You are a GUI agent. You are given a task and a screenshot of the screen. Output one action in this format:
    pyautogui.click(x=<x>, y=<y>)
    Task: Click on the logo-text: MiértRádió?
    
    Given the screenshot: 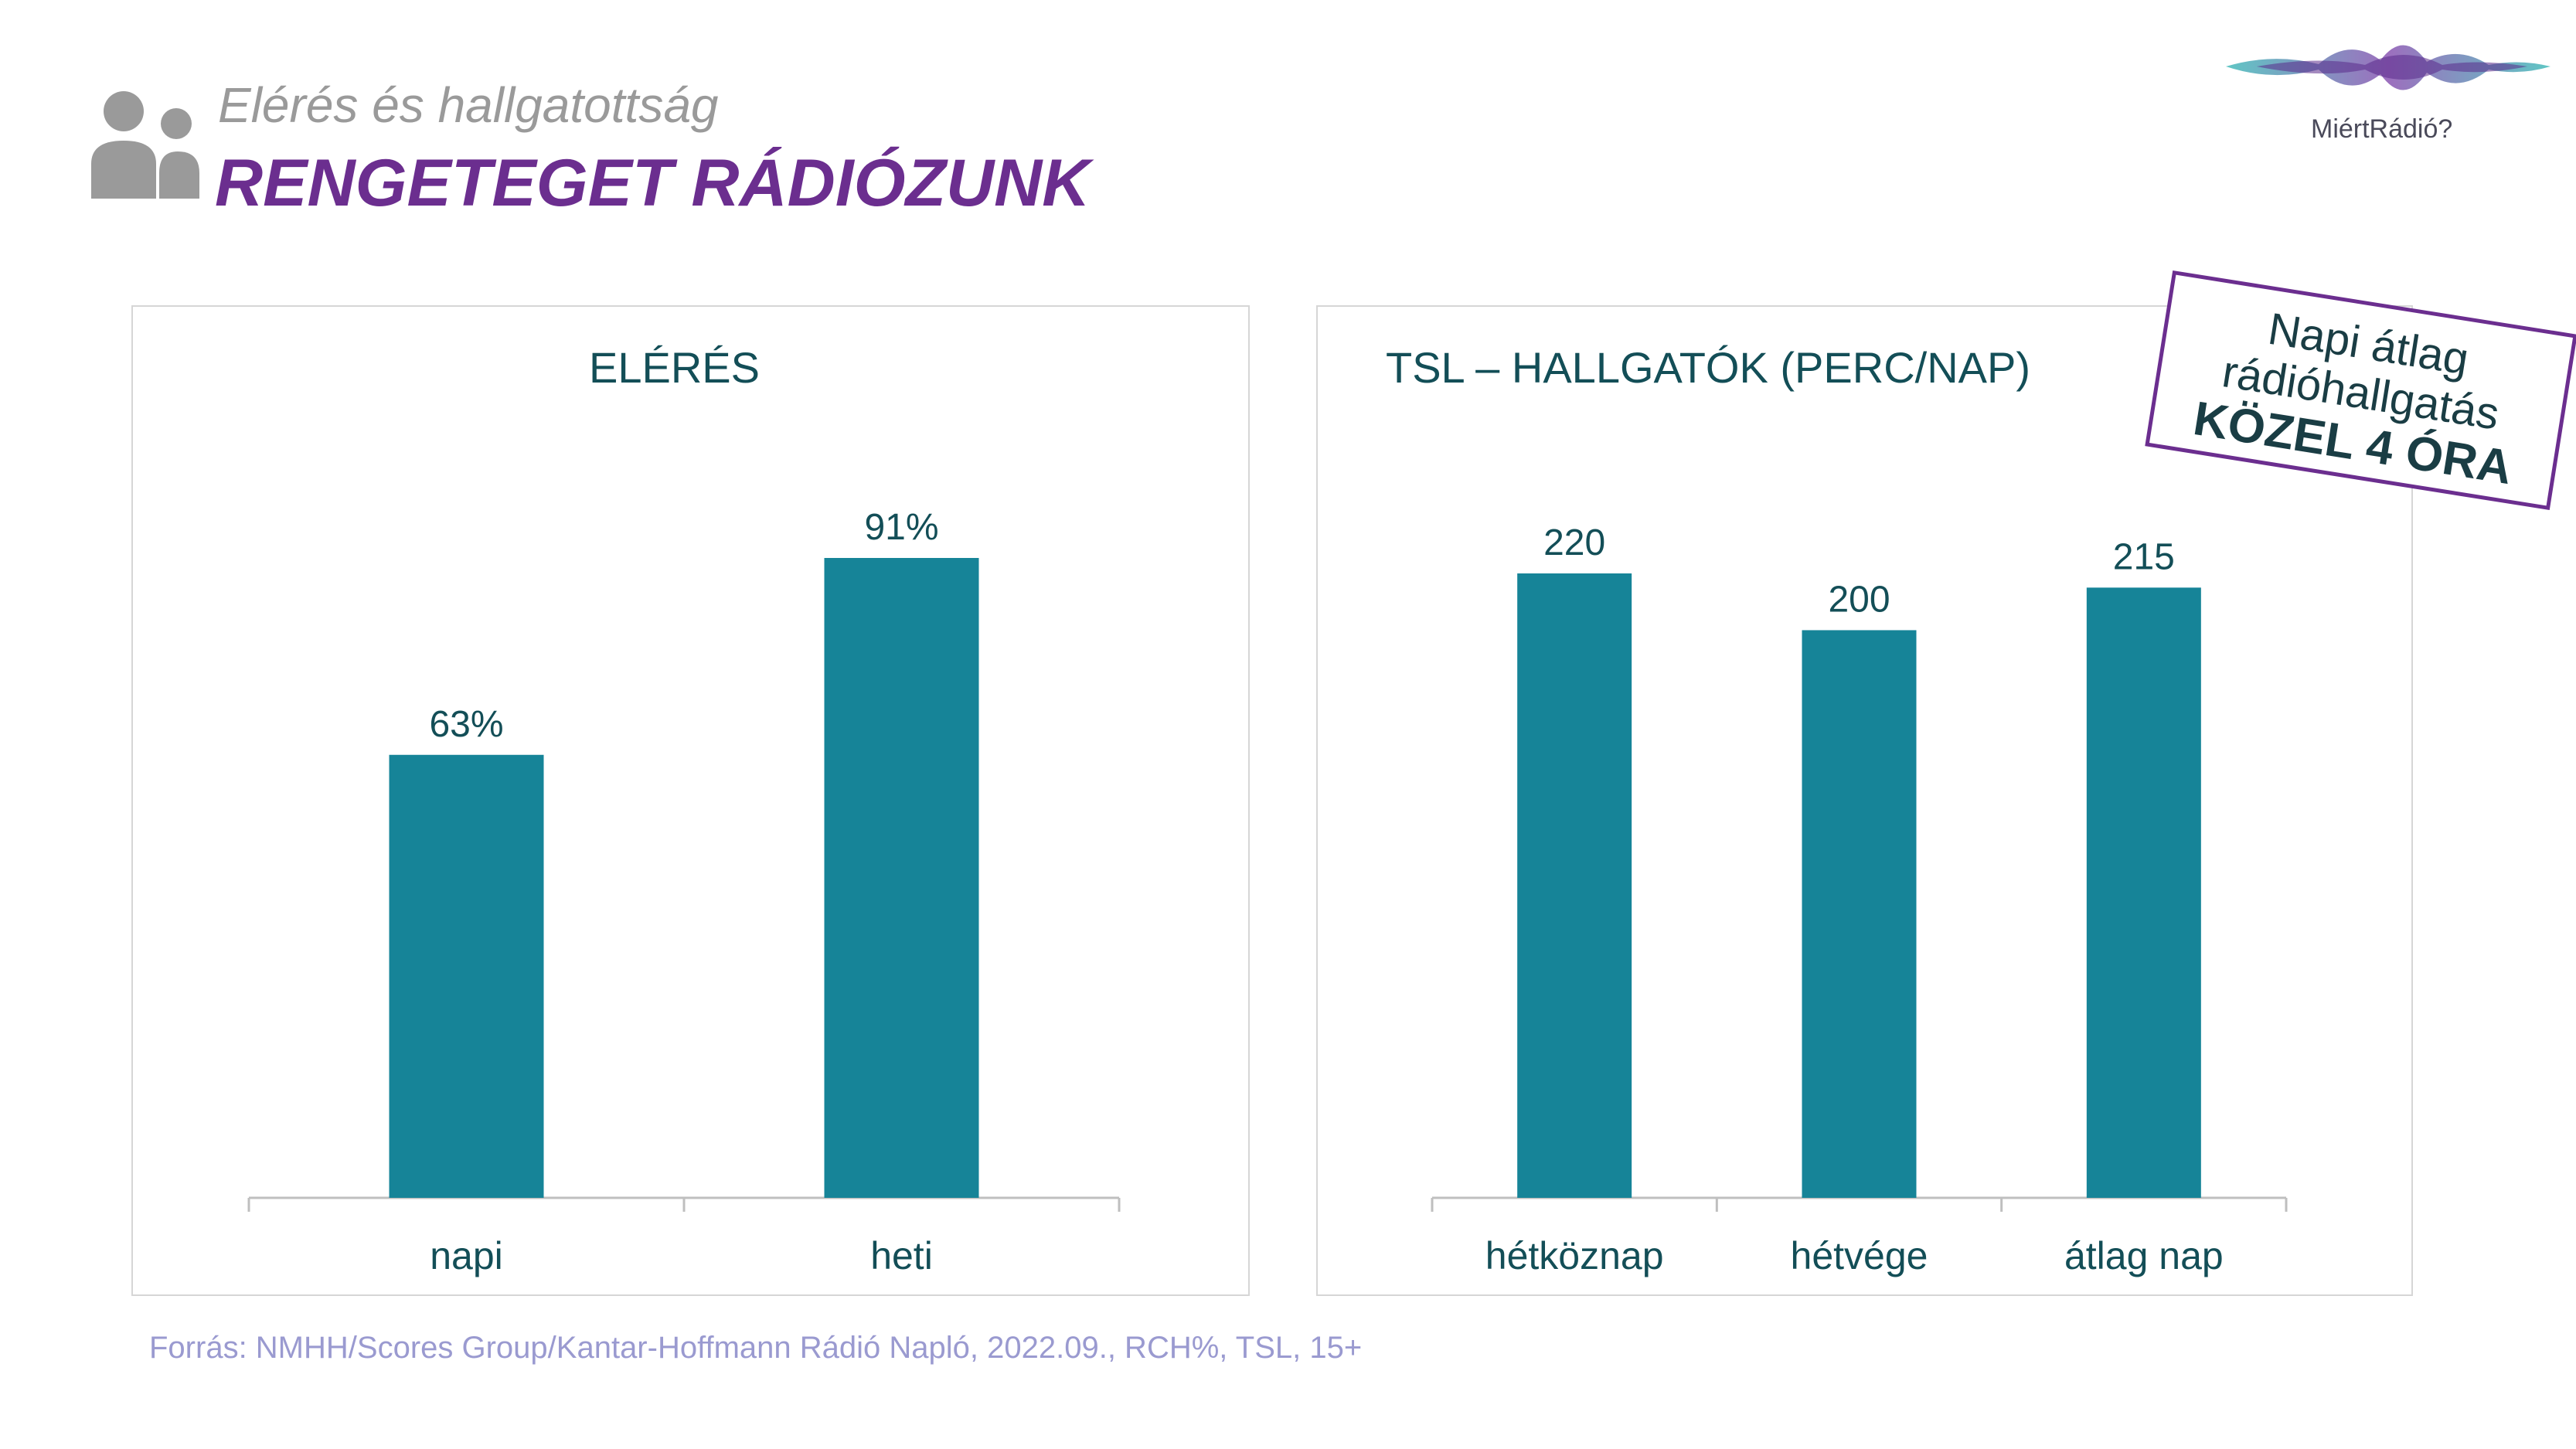 What is the action you would take?
    pyautogui.click(x=2382, y=129)
    